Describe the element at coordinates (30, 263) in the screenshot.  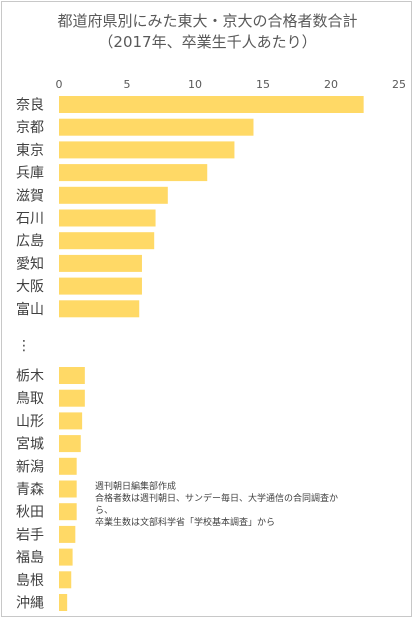
I see `category-label: 愛知` at that location.